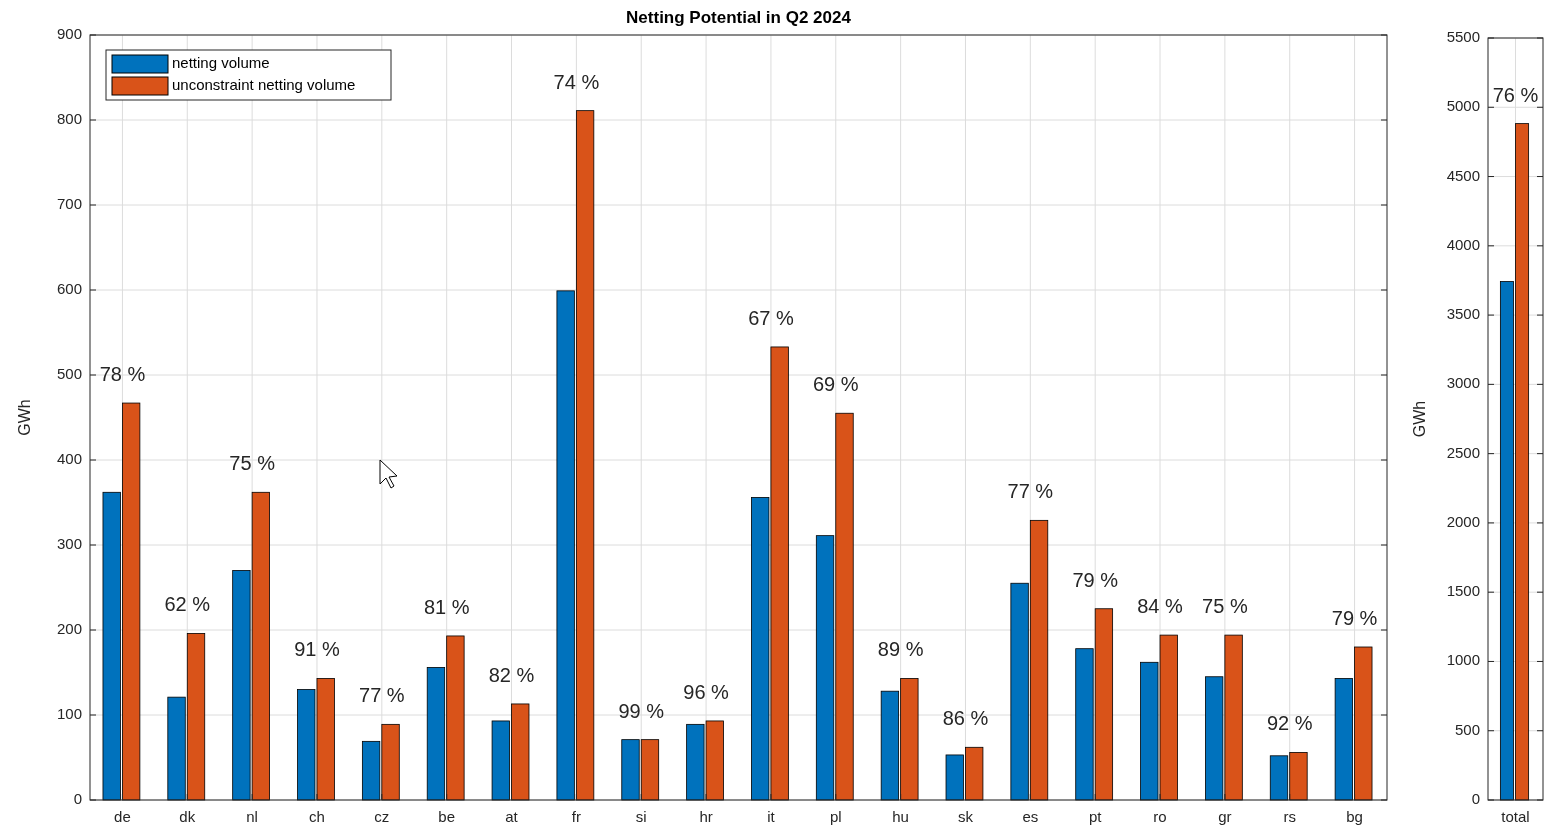 This screenshot has height=832, width=1560. What do you see at coordinates (1463, 452) in the screenshot?
I see `y-tick-label: 2500` at bounding box center [1463, 452].